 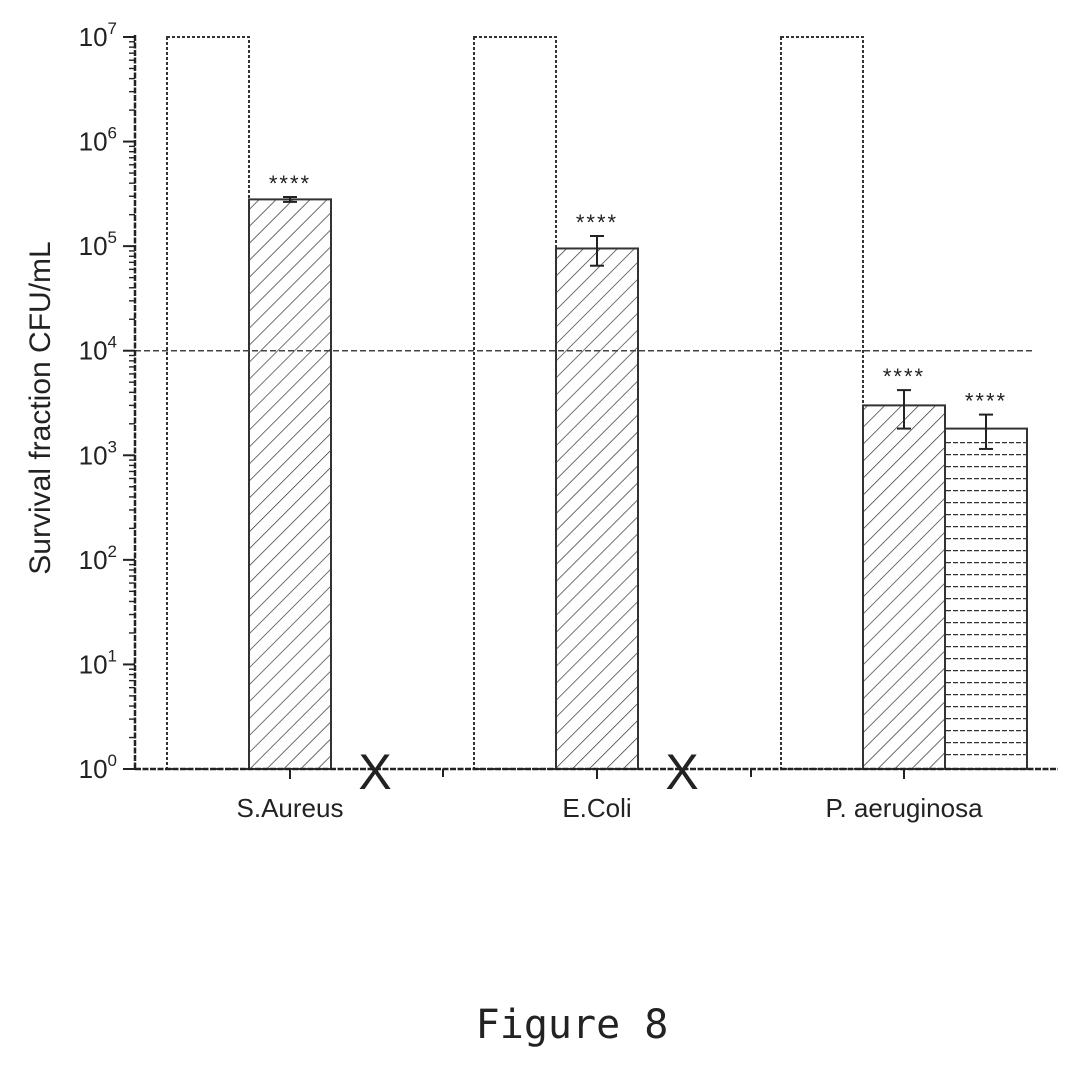 What do you see at coordinates (904, 808) in the screenshot?
I see `x-tick-label: P. aeruginosa` at bounding box center [904, 808].